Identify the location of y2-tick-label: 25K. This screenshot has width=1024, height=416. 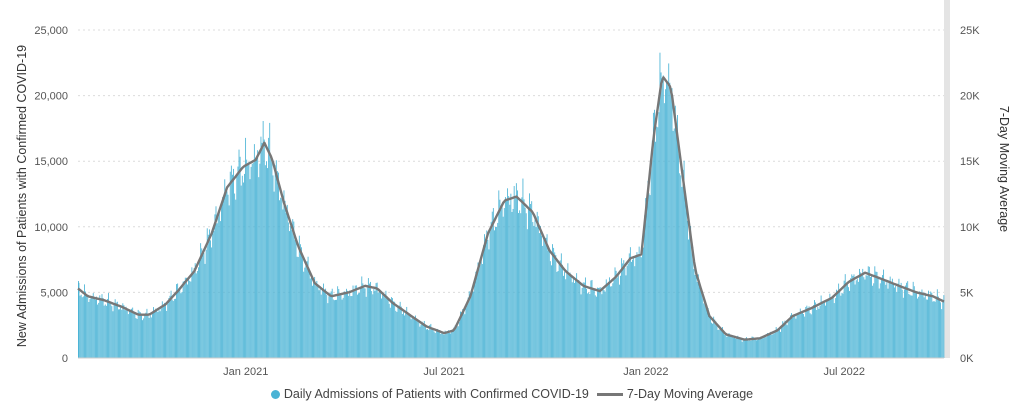
(970, 31).